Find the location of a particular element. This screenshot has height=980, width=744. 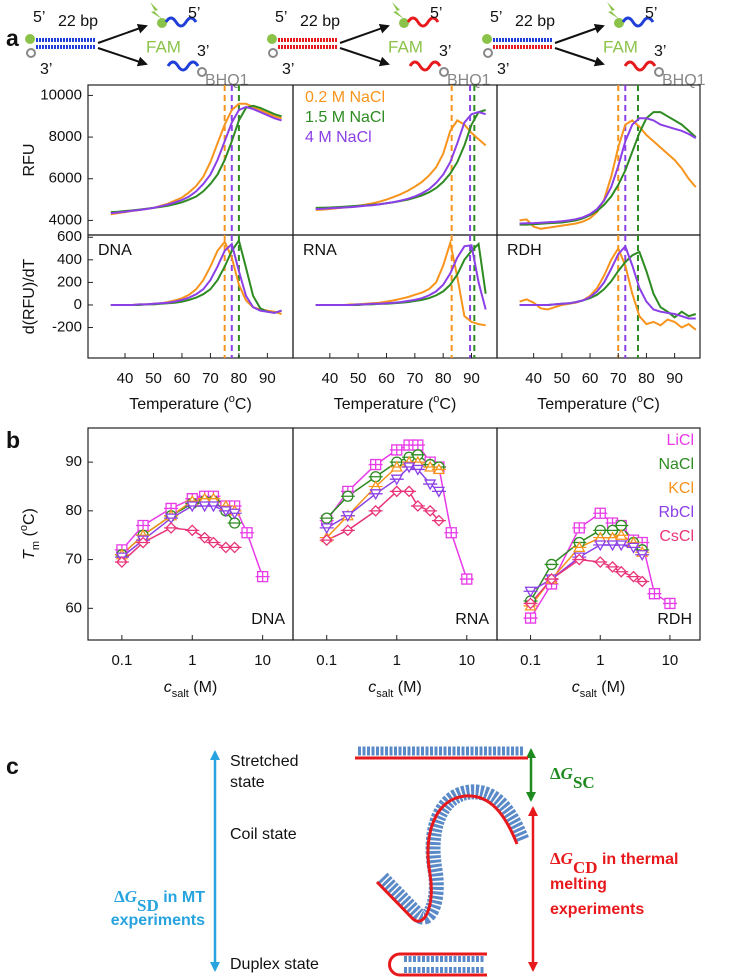

annotation: RDH is located at coordinates (674, 619).